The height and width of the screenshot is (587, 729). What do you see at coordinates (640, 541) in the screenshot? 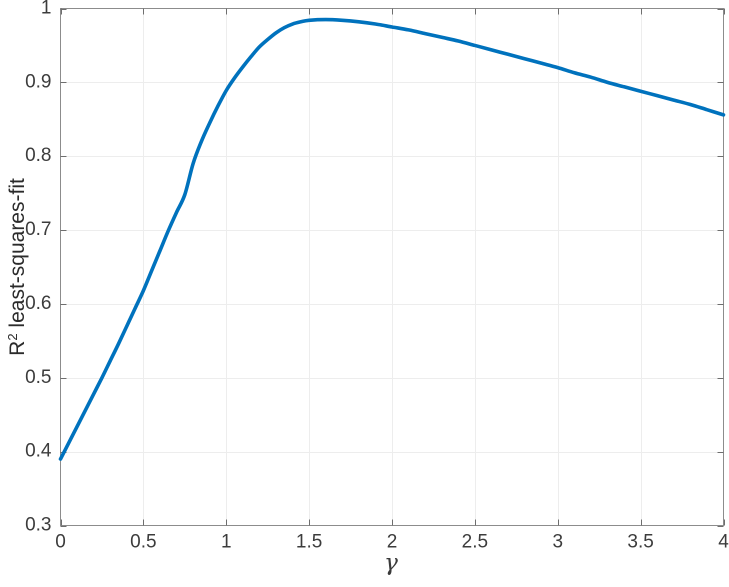
I see `x-tick-label: 3.5` at bounding box center [640, 541].